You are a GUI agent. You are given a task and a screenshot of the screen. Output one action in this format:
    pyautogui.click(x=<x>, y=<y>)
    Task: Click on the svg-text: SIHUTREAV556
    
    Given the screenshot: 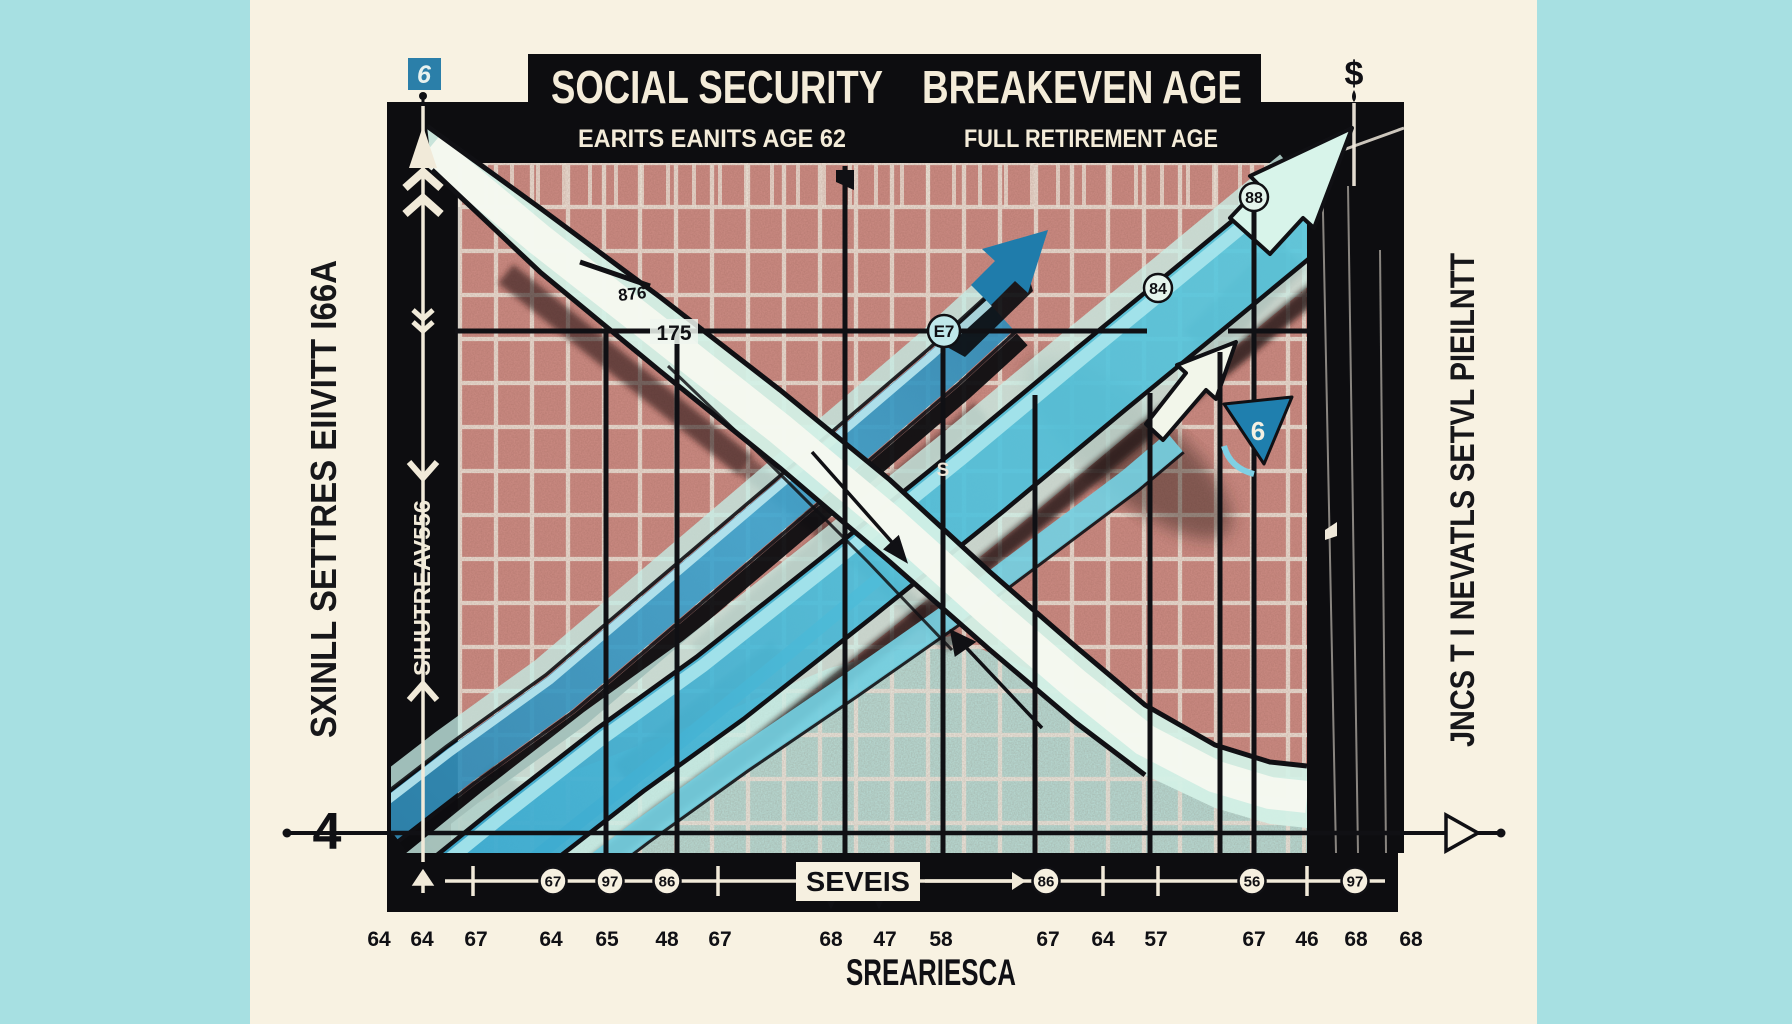 What is the action you would take?
    pyautogui.click(x=422, y=588)
    